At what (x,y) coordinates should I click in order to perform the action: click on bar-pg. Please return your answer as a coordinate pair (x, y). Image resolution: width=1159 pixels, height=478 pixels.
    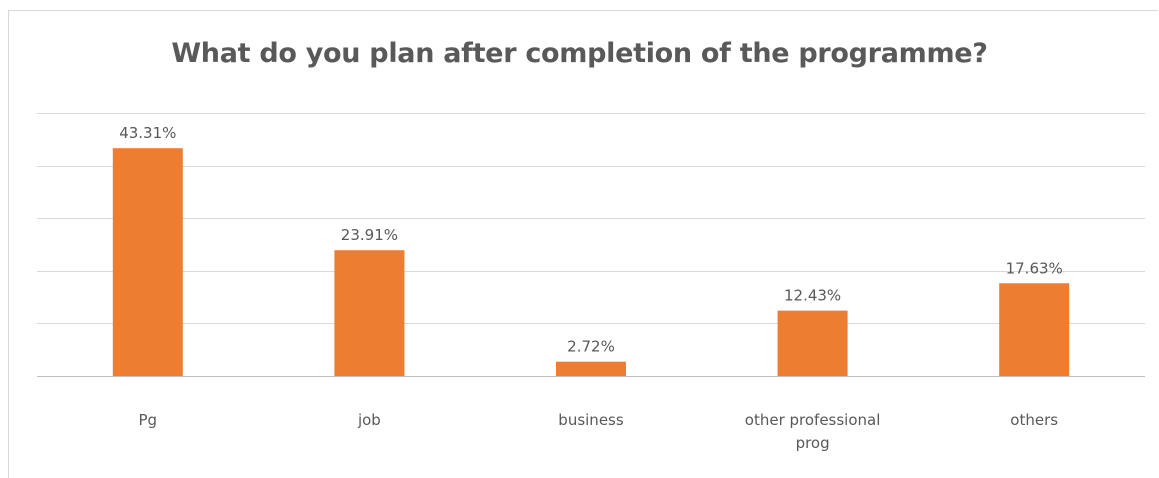
    Looking at the image, I should click on (147, 262).